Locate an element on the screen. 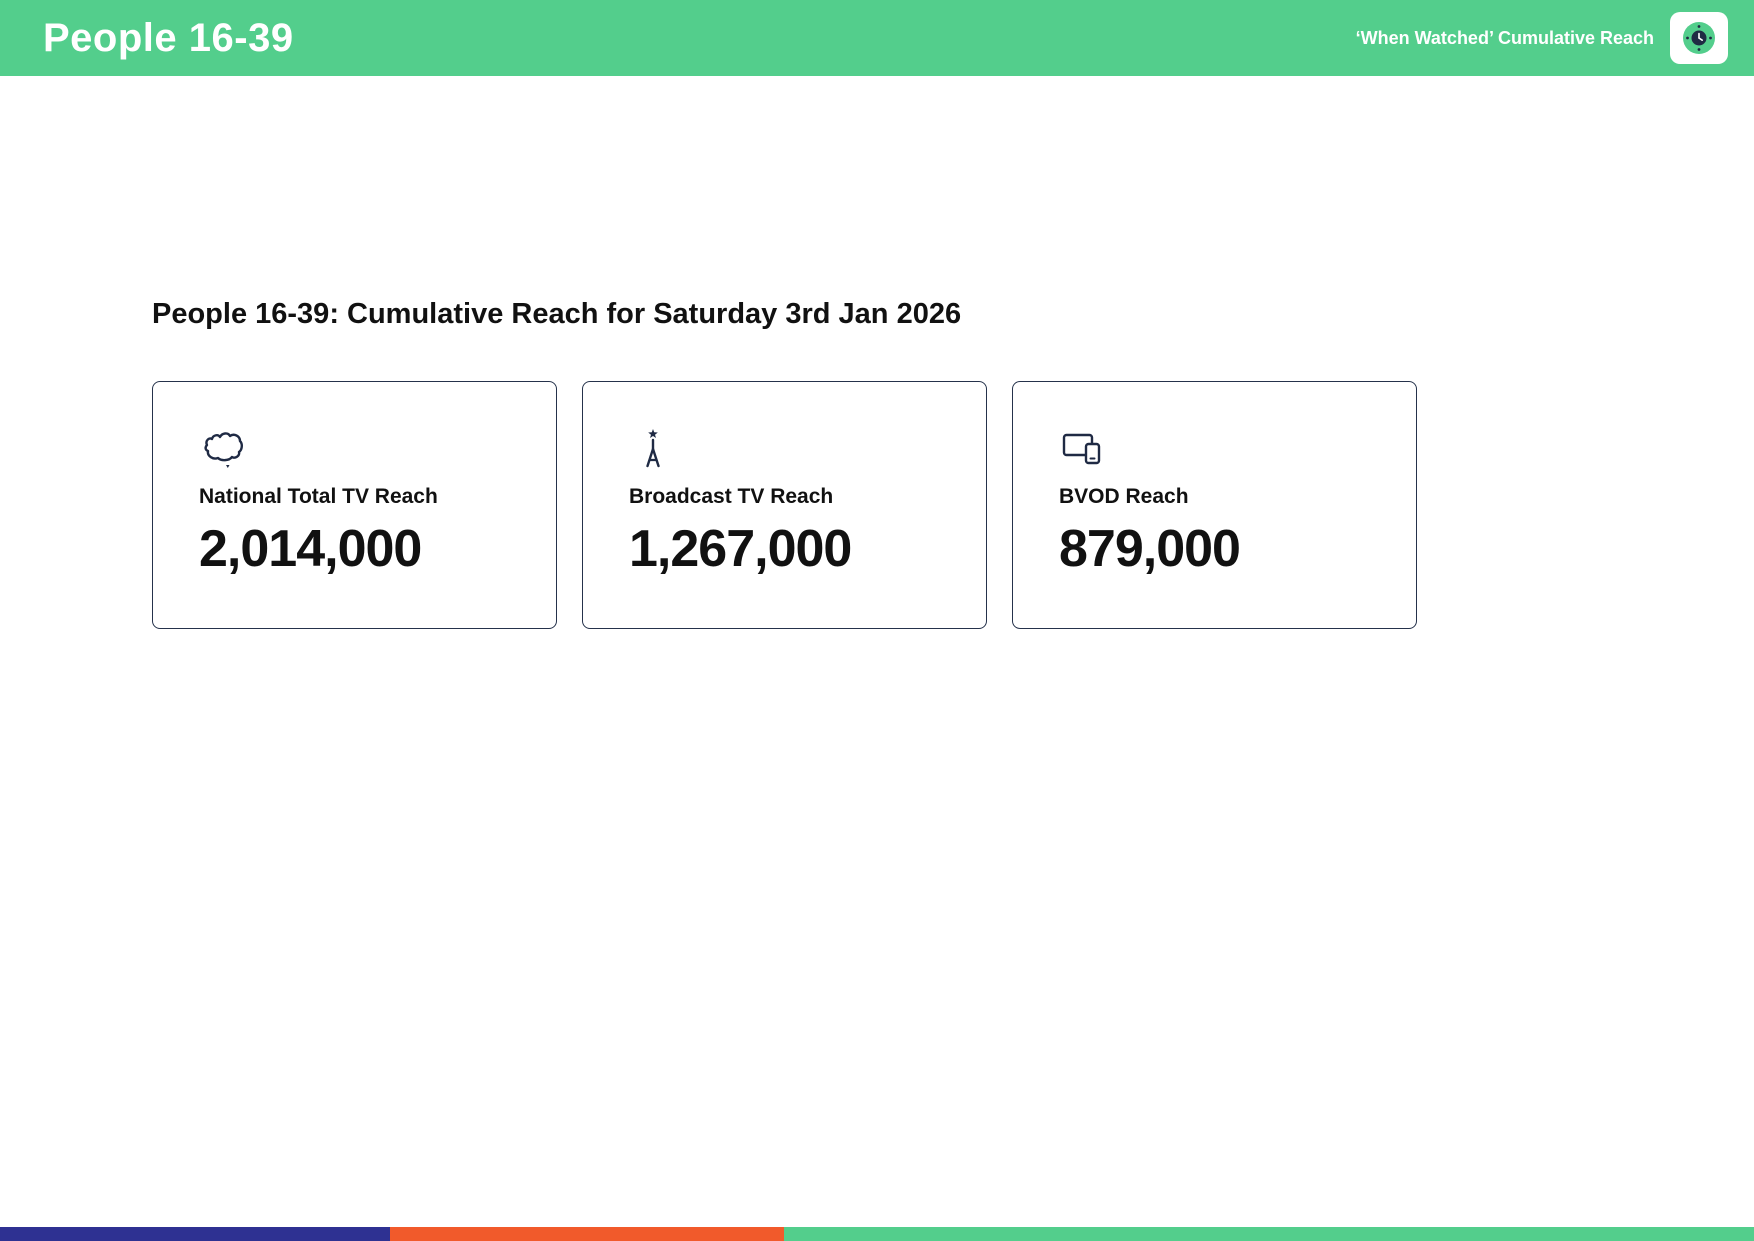  footer-color-bar is located at coordinates (877, 1234).